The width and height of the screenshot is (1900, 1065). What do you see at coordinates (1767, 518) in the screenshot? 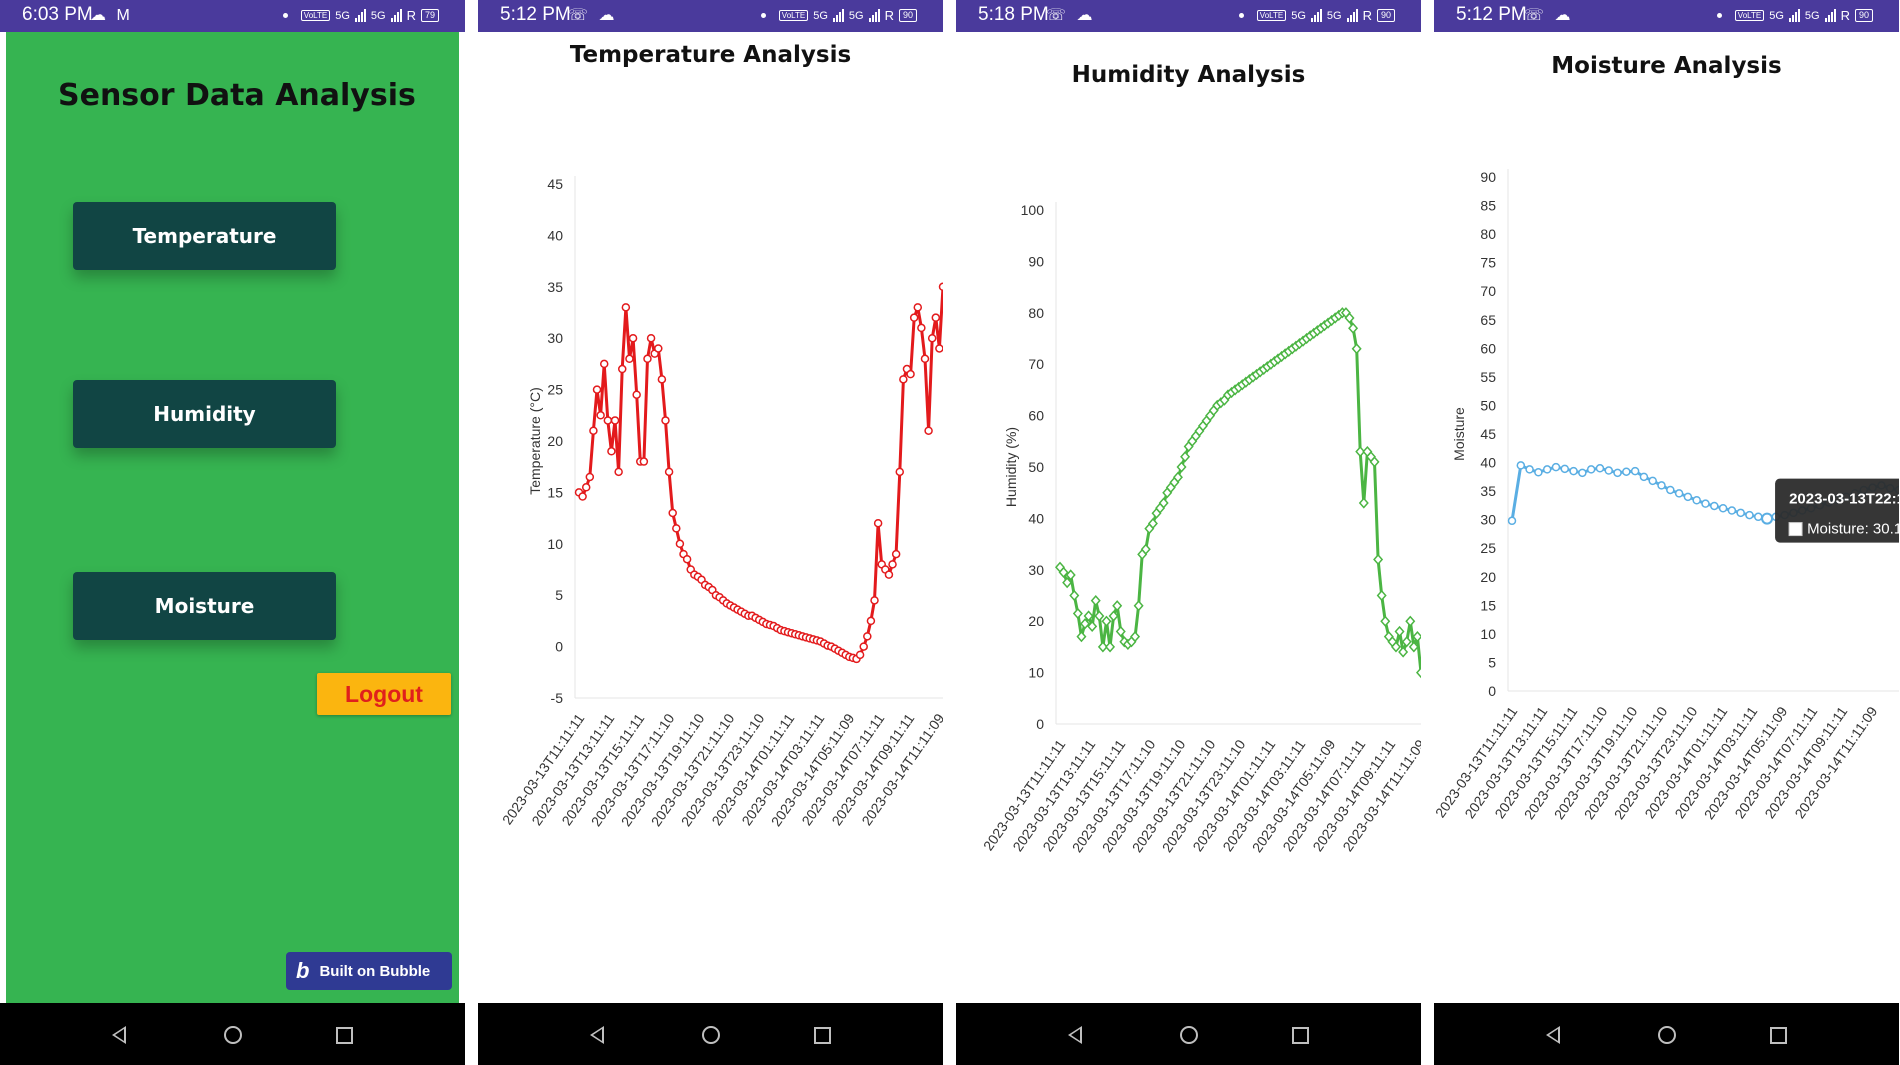
I see `hovered-point` at bounding box center [1767, 518].